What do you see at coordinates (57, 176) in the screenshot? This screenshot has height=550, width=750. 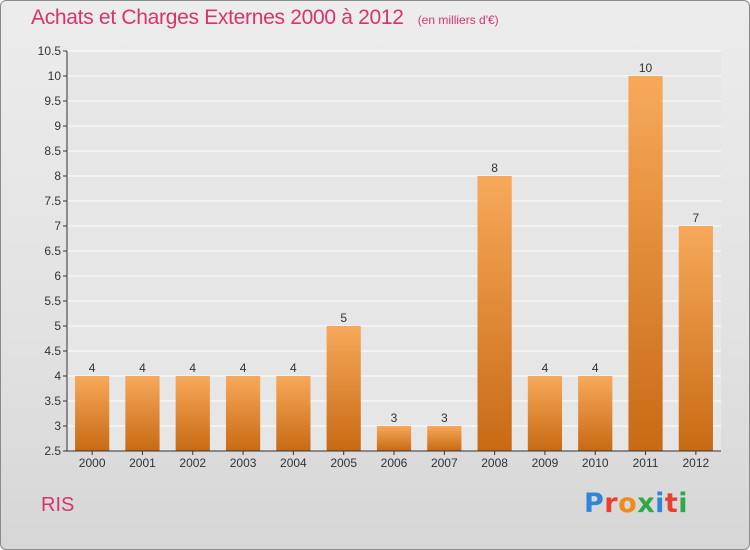 I see `y-tick-label: 8` at bounding box center [57, 176].